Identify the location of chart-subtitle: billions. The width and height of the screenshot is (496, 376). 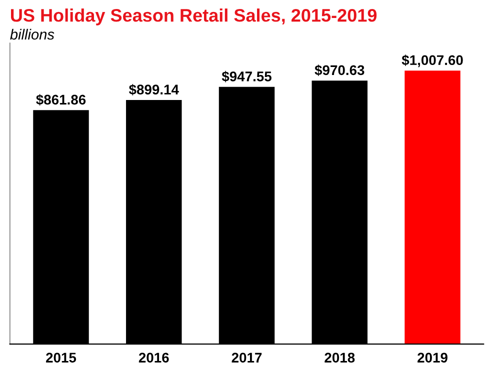
(32, 34).